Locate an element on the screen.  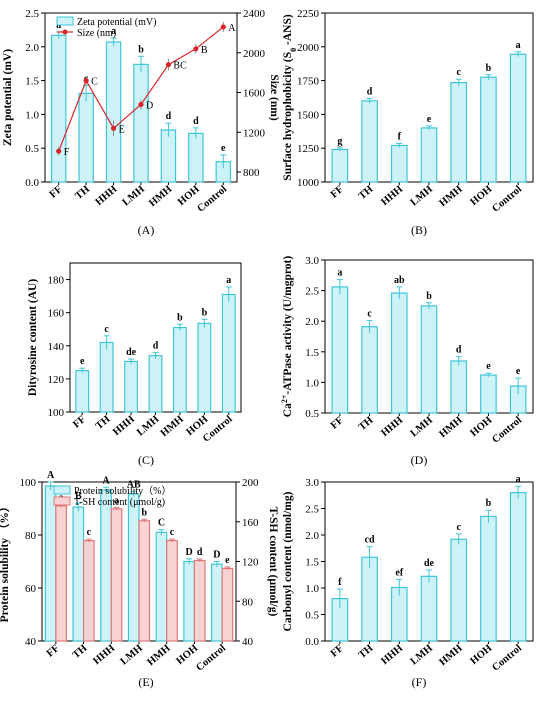
panel-caption: (B) is located at coordinates (419, 230).